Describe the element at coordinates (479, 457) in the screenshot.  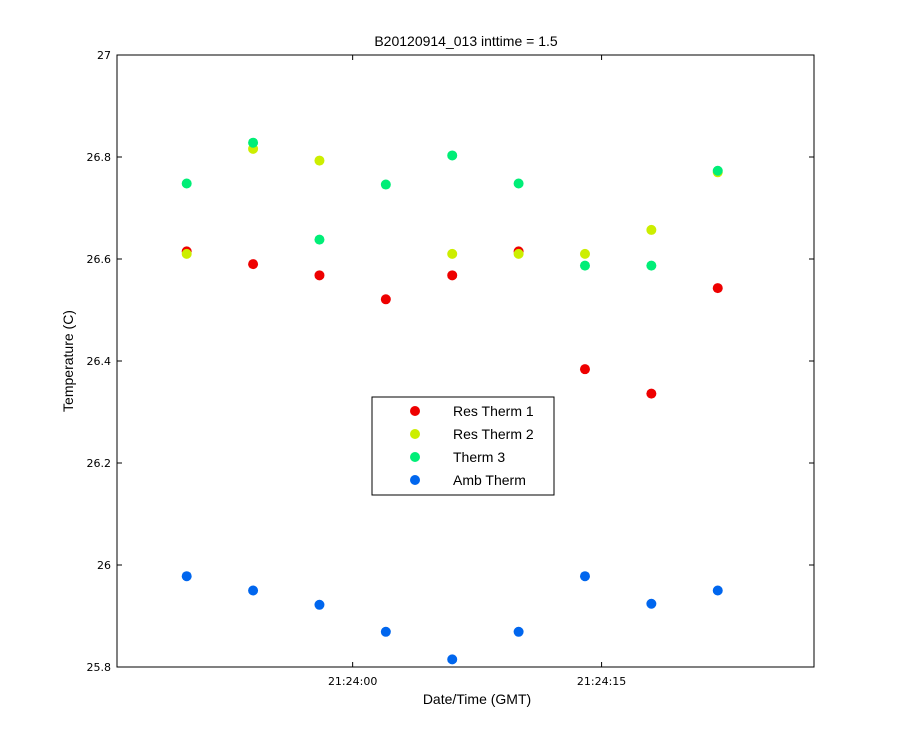
I see `legend-label: Therm 3` at that location.